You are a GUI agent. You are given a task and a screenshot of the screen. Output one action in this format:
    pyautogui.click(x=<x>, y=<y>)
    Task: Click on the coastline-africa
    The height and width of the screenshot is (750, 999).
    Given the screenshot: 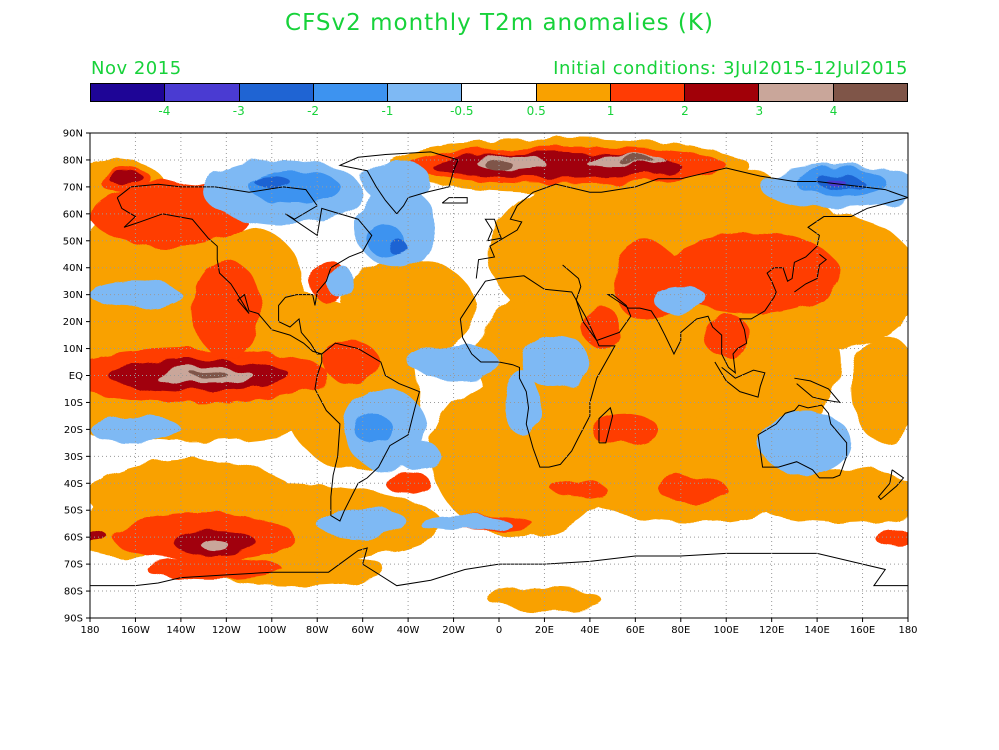 What is the action you would take?
    pyautogui.click(x=537, y=371)
    